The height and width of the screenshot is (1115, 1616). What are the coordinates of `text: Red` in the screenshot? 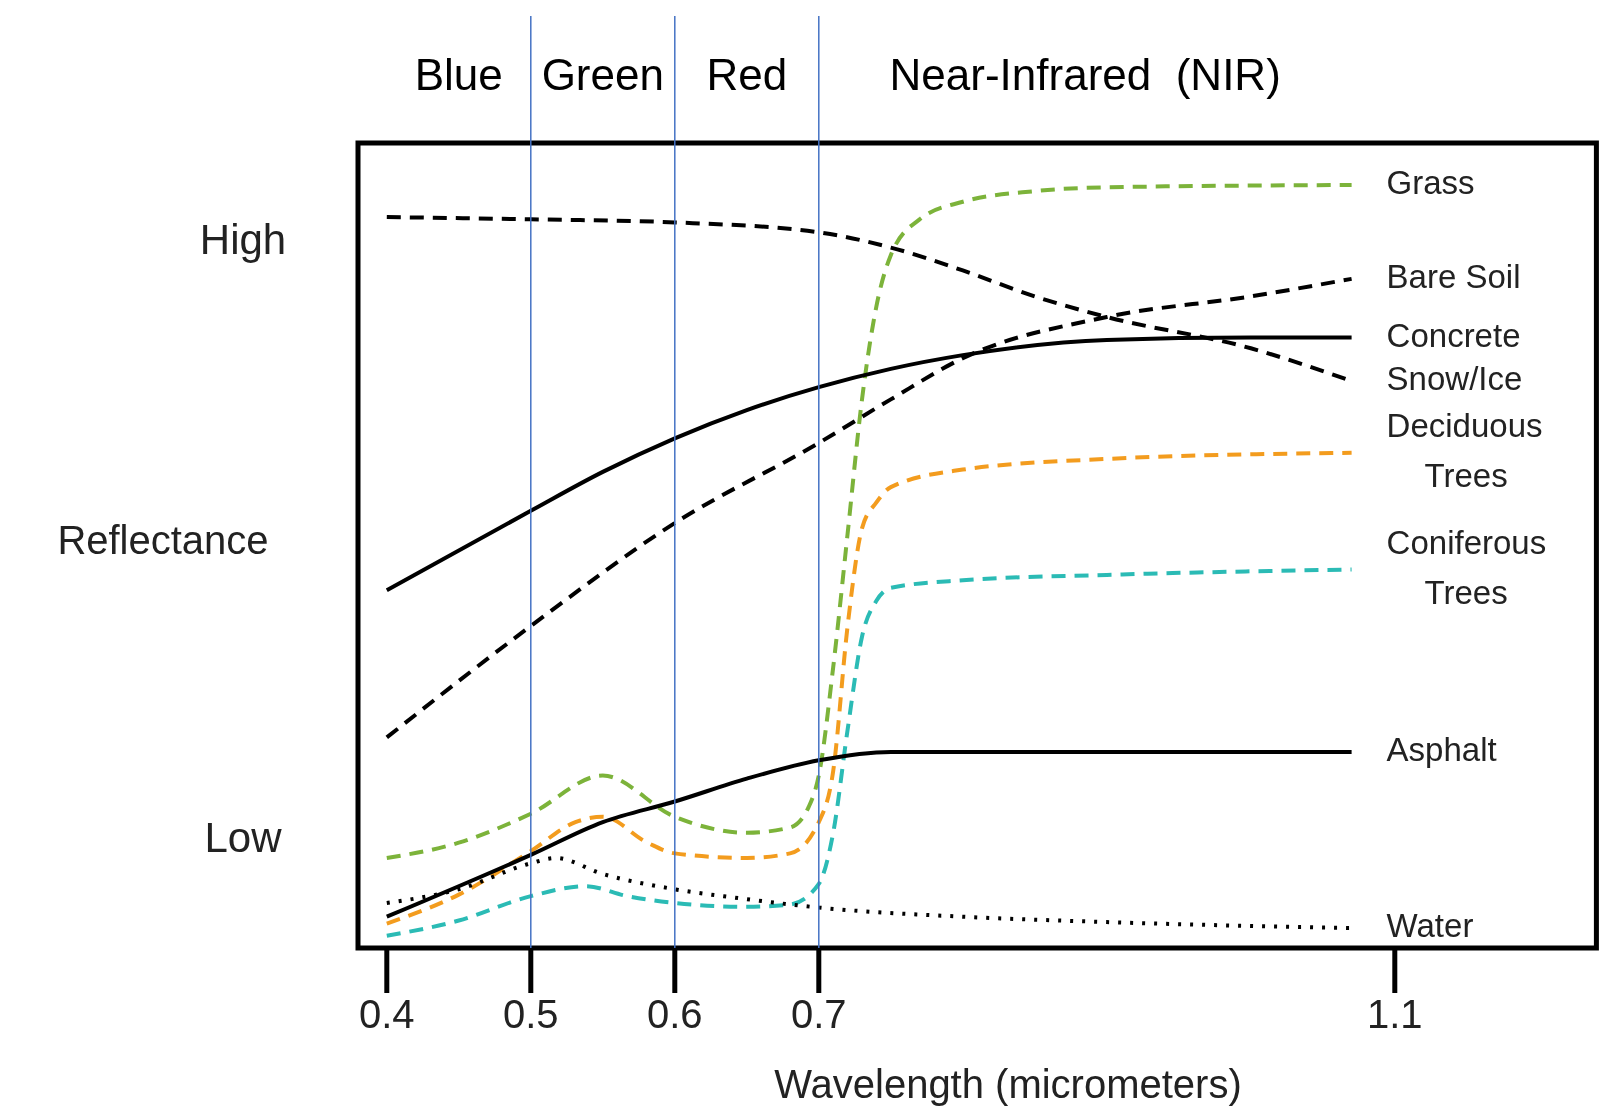 It's located at (747, 74).